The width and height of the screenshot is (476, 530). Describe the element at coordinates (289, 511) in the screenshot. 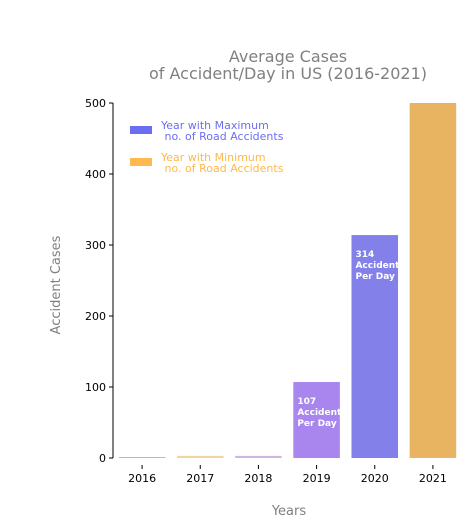

I see `x-axis-label: Years` at that location.